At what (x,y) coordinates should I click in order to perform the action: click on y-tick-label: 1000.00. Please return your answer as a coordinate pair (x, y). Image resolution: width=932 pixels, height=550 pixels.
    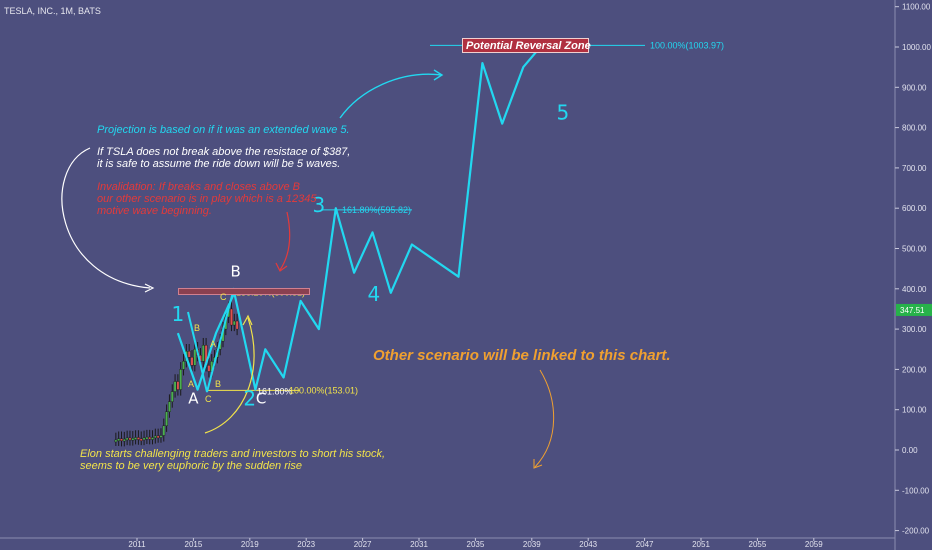
    Looking at the image, I should click on (916, 47).